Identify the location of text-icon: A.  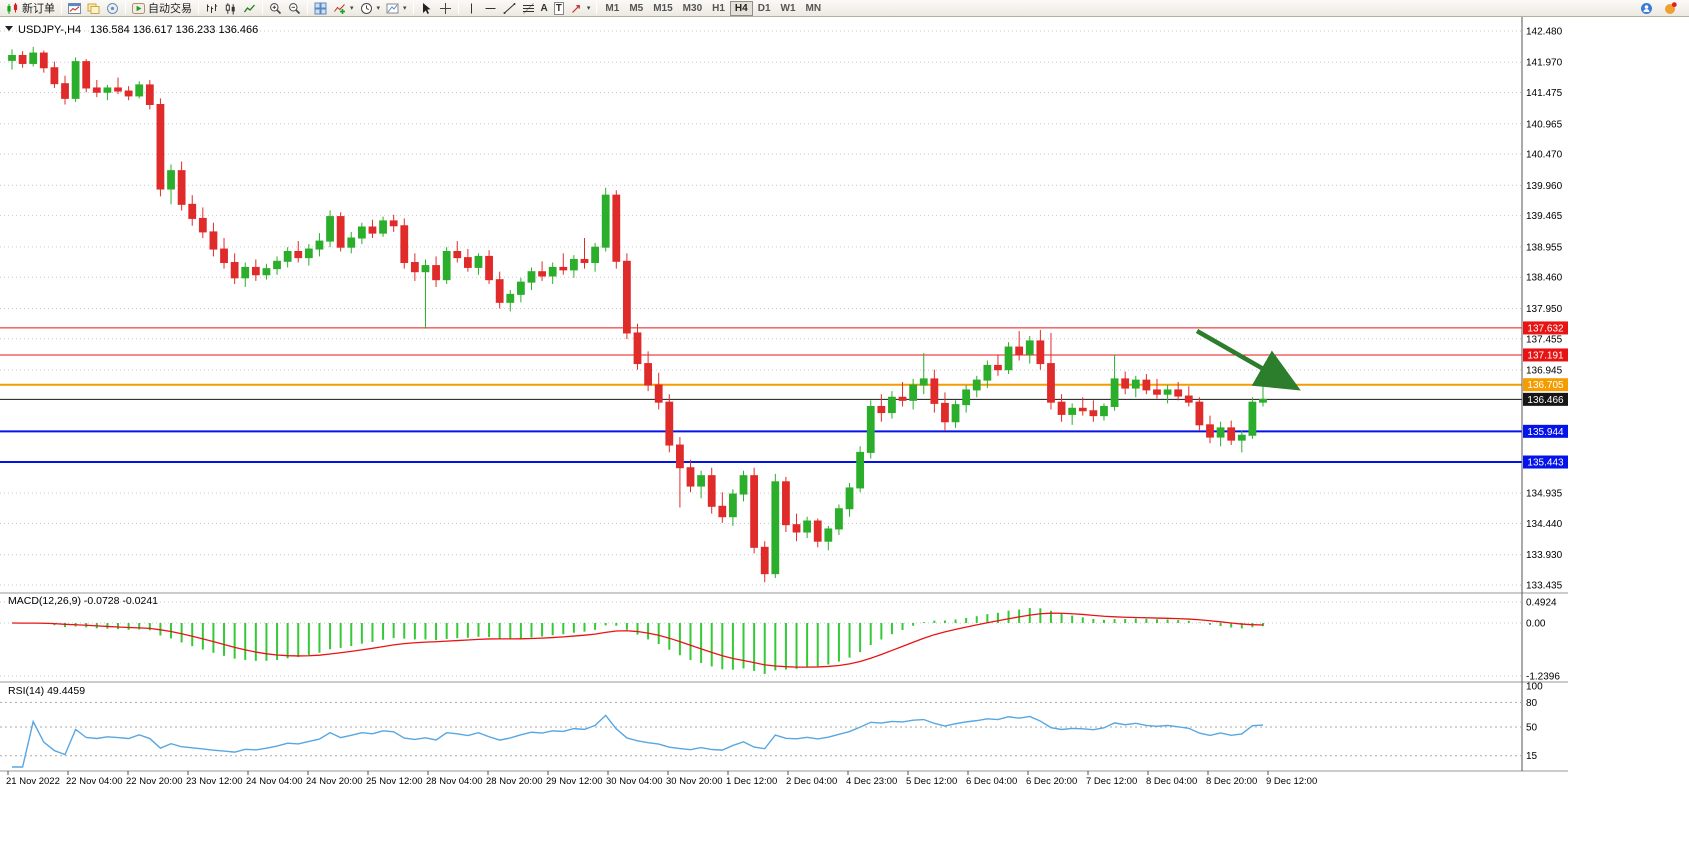
(544, 8).